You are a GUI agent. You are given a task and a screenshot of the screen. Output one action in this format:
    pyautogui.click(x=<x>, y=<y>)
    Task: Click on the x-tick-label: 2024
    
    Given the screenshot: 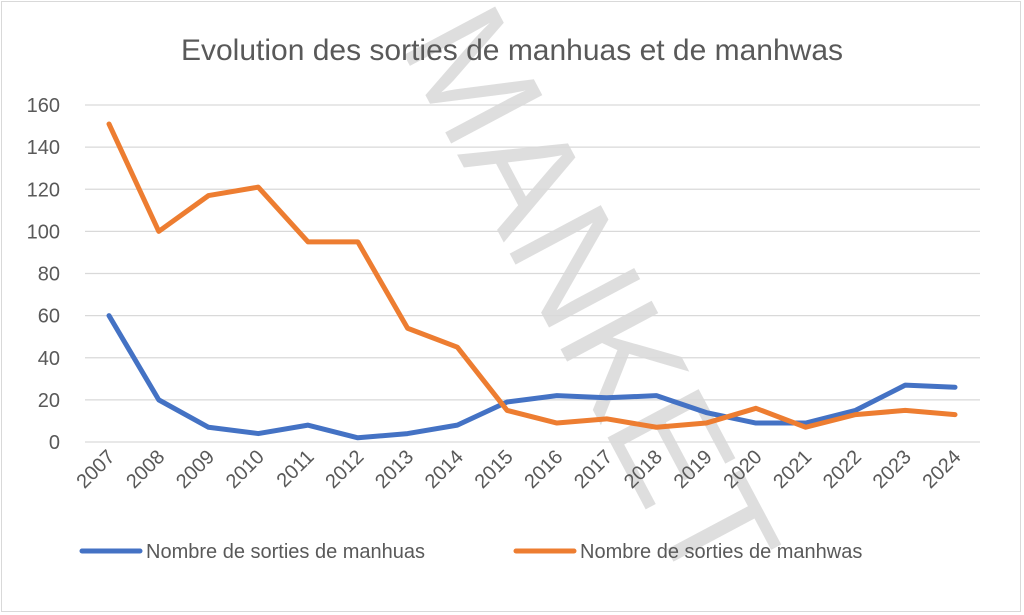 What is the action you would take?
    pyautogui.click(x=942, y=469)
    